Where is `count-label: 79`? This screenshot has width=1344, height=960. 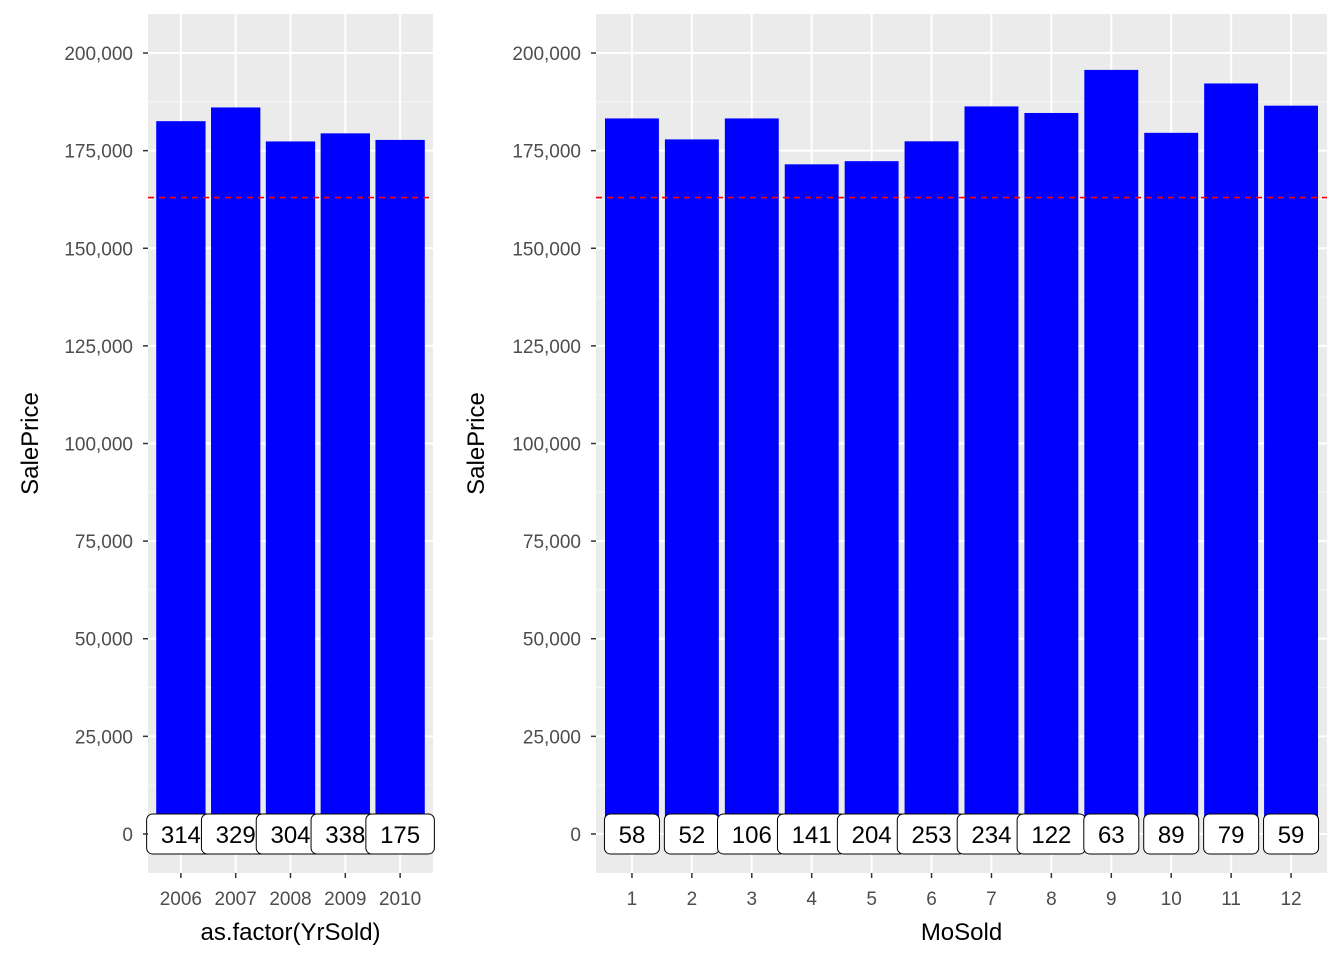 count-label: 79 is located at coordinates (1231, 835).